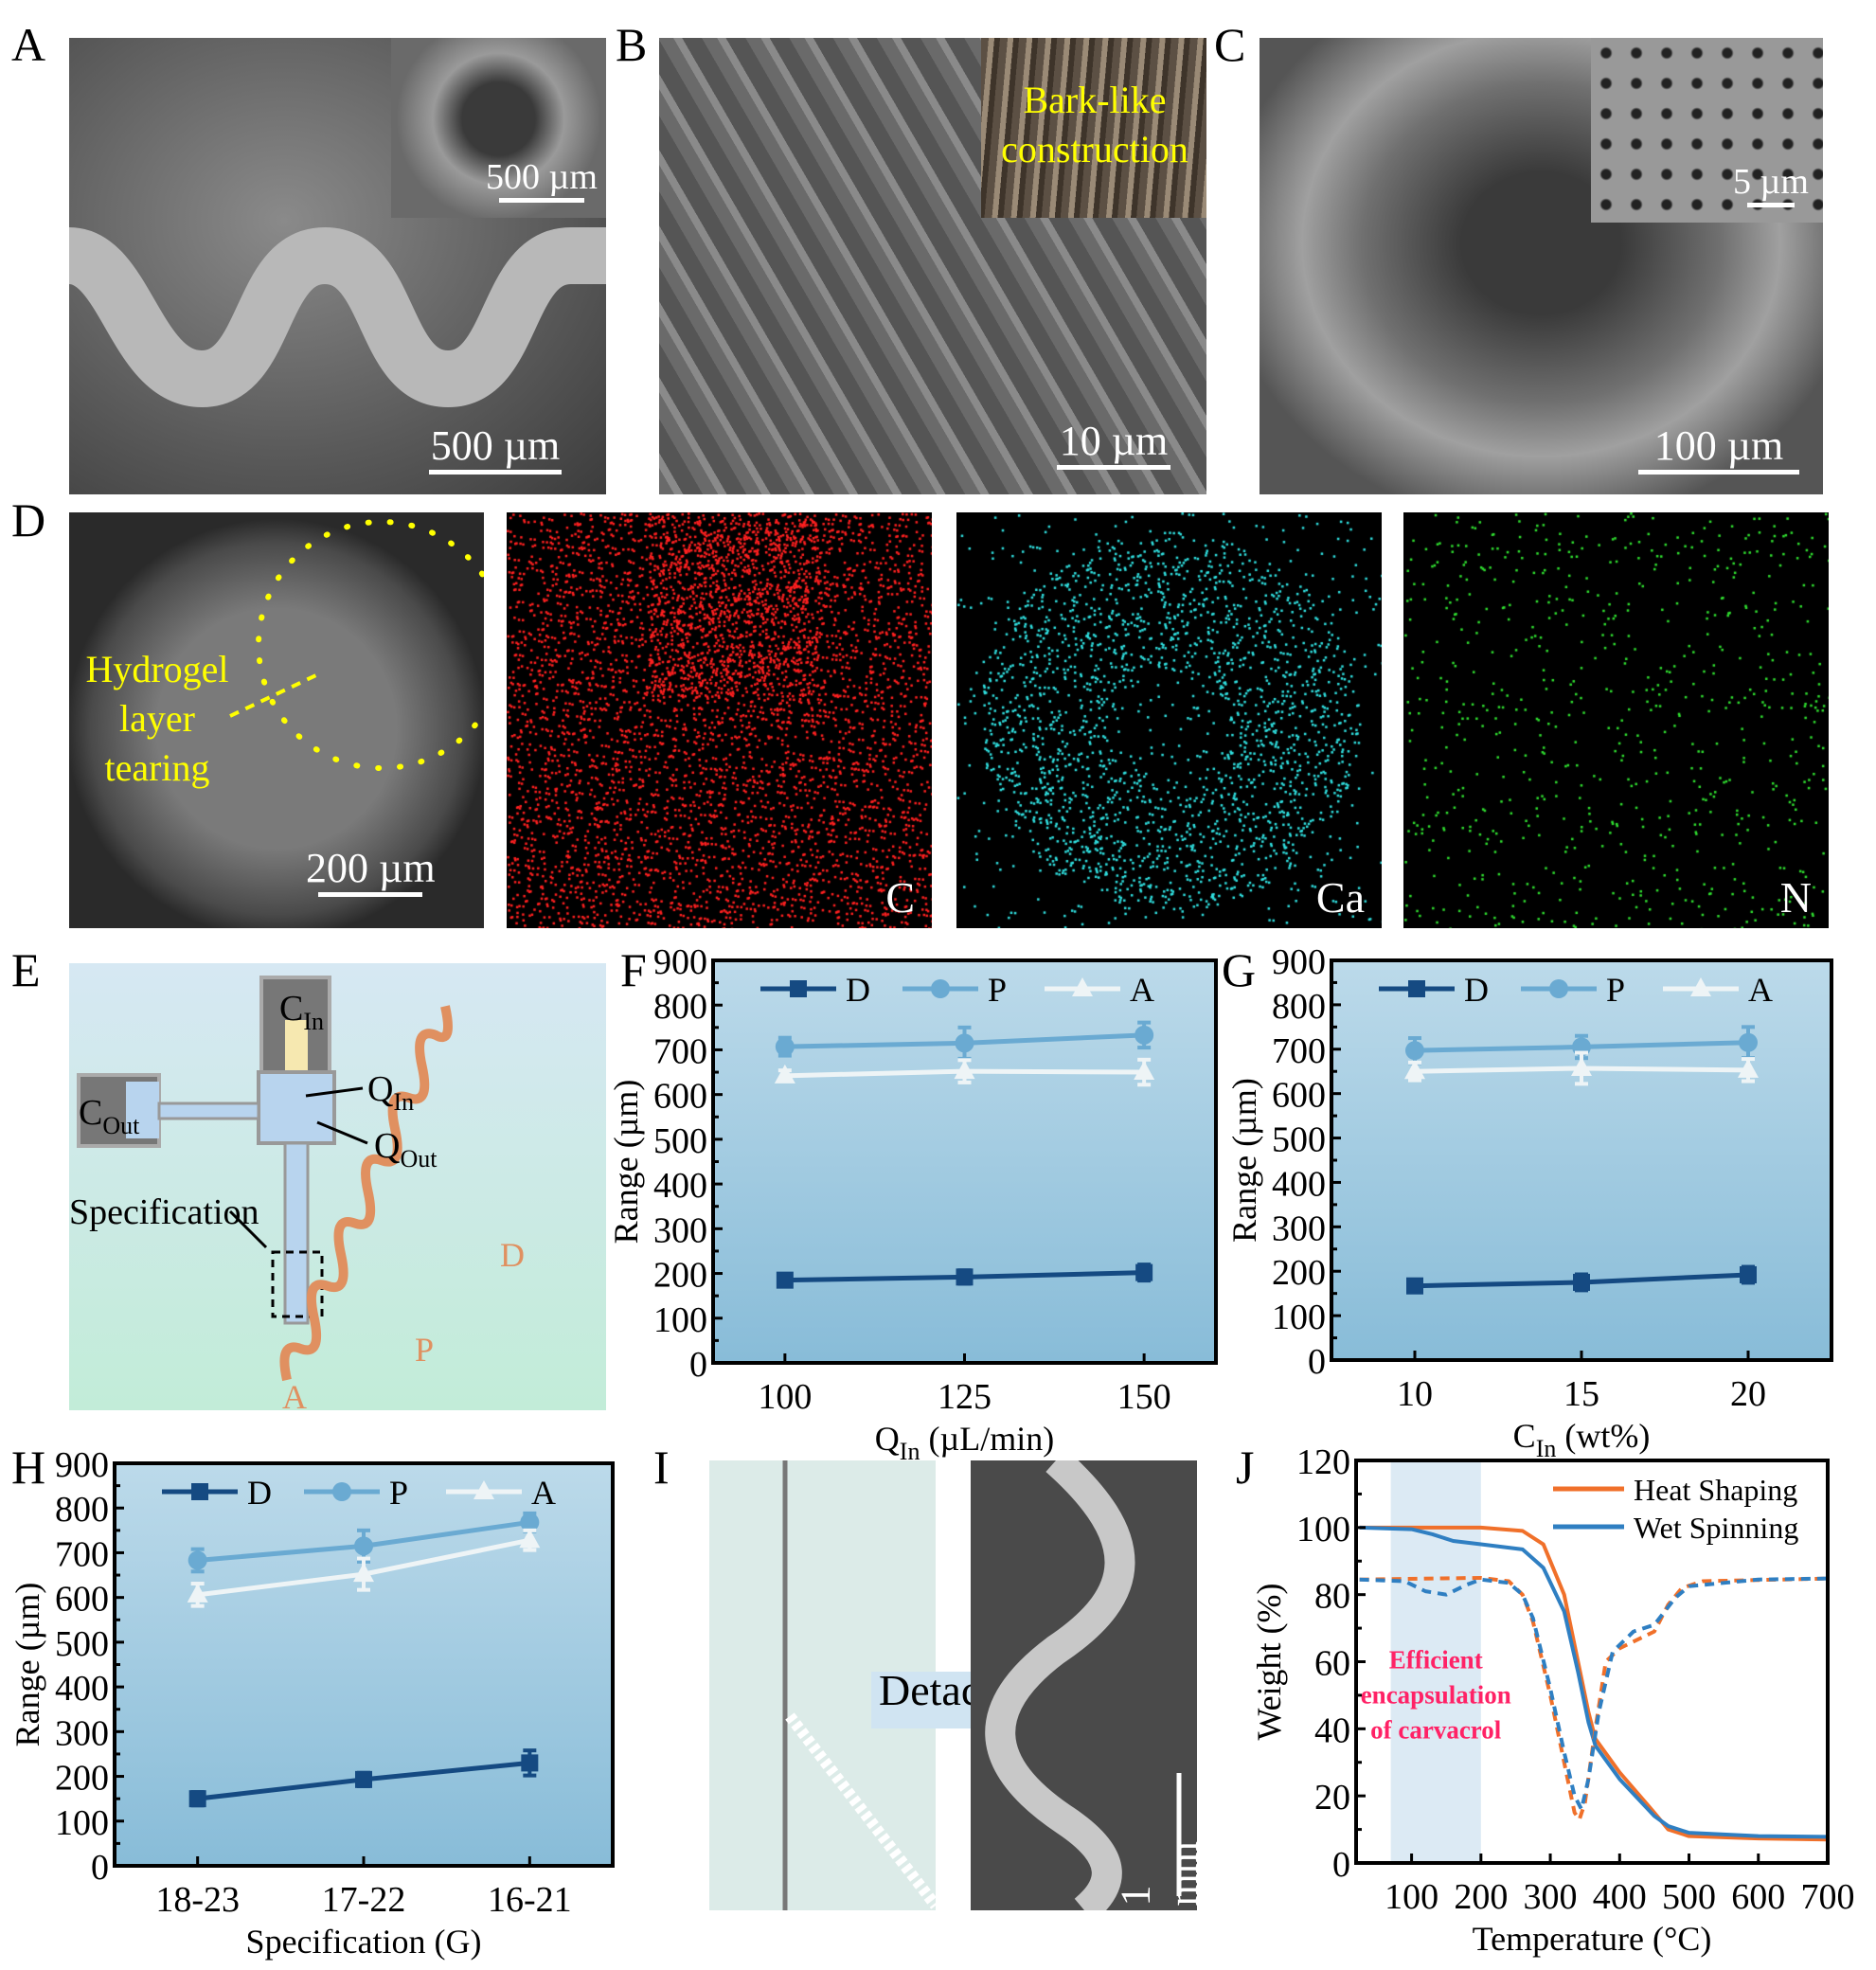 Image resolution: width=1876 pixels, height=1970 pixels. Describe the element at coordinates (1169, 720) in the screenshot. I see `eds-map-calcium: Ca` at that location.